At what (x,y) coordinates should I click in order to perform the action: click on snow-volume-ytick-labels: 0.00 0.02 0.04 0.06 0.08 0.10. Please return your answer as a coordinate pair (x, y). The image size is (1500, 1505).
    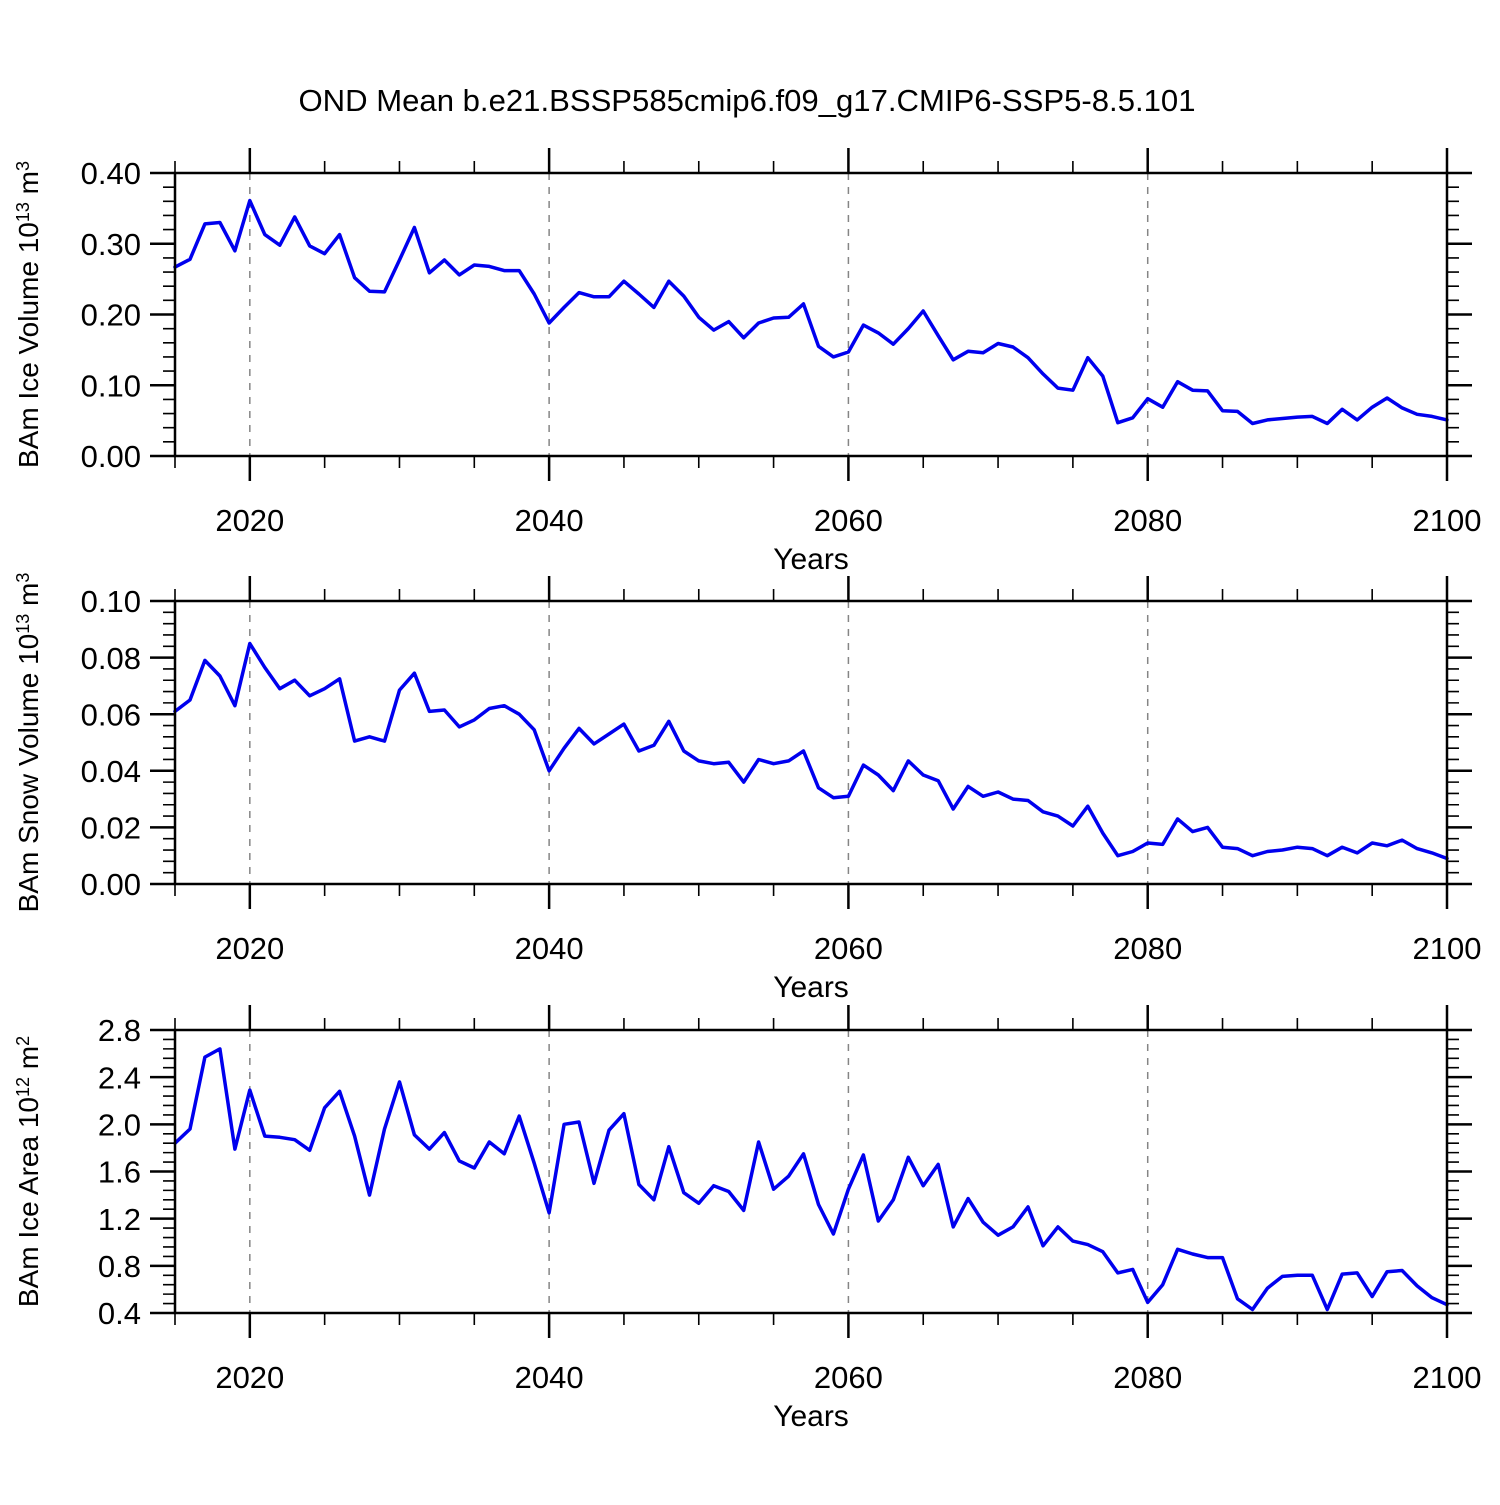
    Looking at the image, I should click on (111, 743).